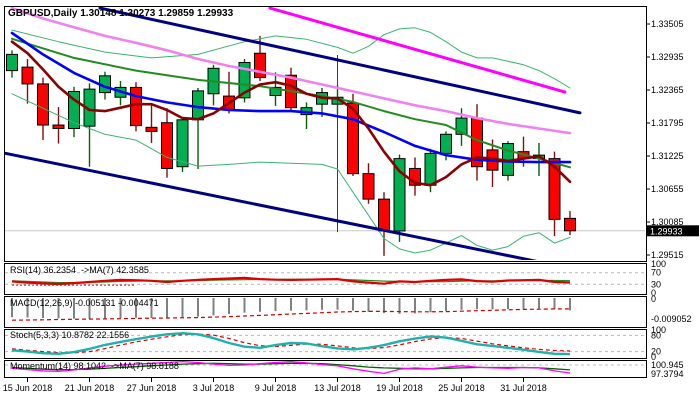 The height and width of the screenshot is (400, 700). I want to click on stoch-indicator-label: Stoch(5,3,3) 10.8782 22.1556, so click(70, 335).